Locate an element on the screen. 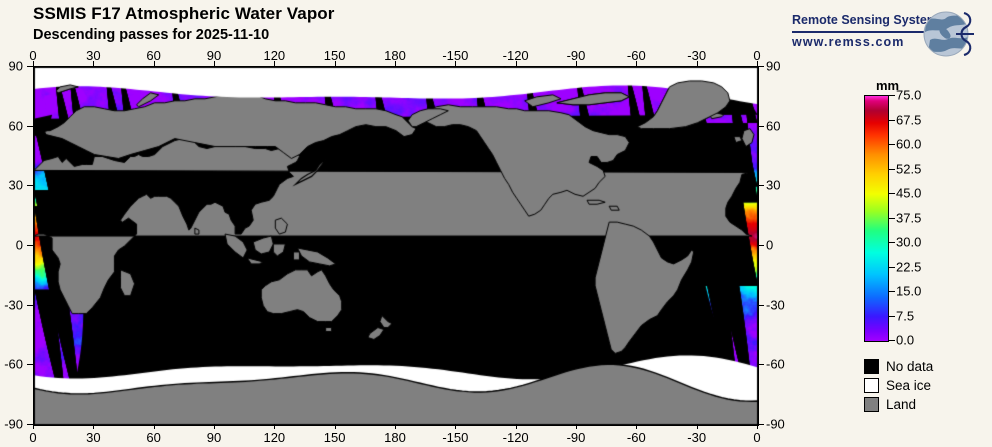 Image resolution: width=992 pixels, height=447 pixels. legend-label: Sea ice is located at coordinates (909, 385).